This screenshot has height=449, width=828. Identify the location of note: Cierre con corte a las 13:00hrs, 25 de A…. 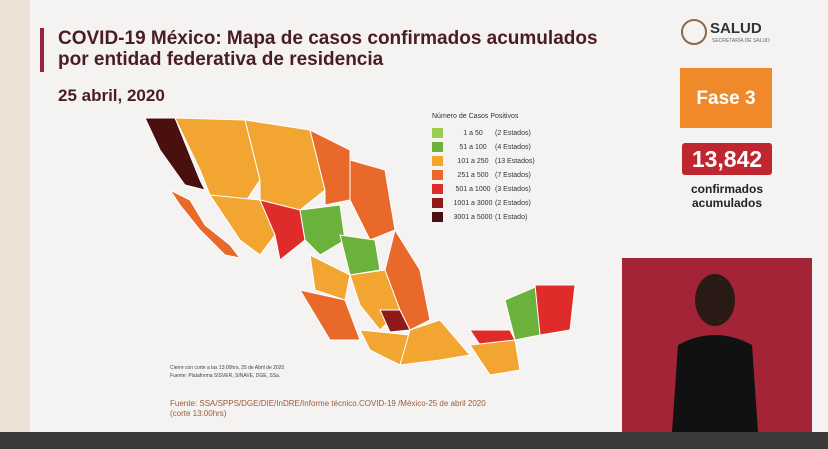
(227, 368).